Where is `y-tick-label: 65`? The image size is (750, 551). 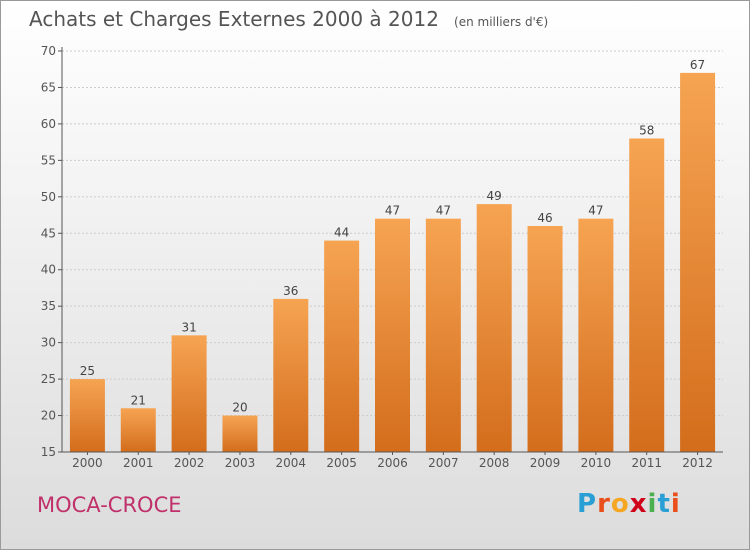 y-tick-label: 65 is located at coordinates (48, 87).